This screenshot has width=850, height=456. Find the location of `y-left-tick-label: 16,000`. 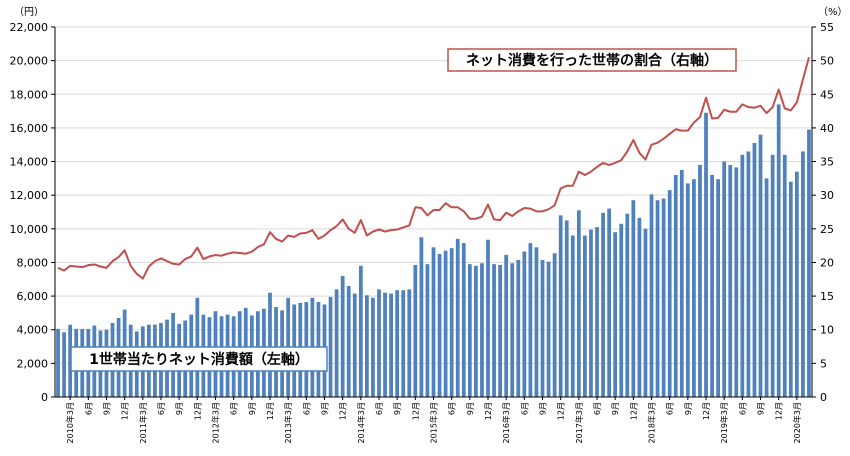

y-left-tick-label: 16,000 is located at coordinates (29, 128).